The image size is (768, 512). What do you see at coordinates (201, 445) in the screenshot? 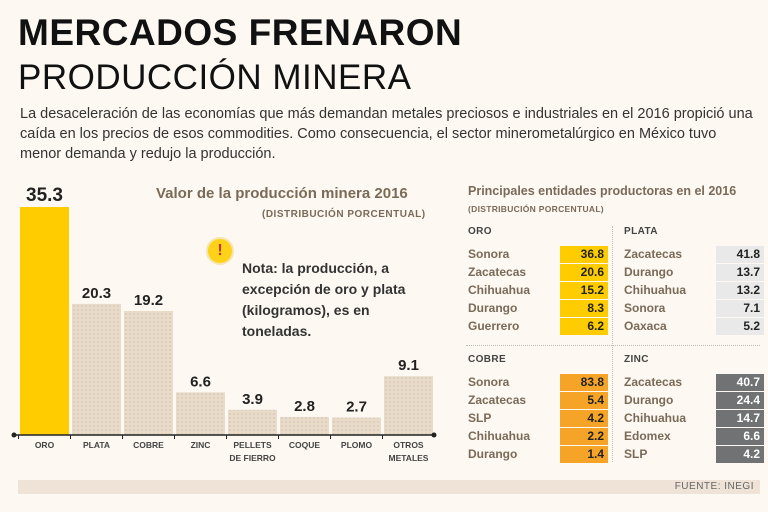
I see `category-label: ZINC` at bounding box center [201, 445].